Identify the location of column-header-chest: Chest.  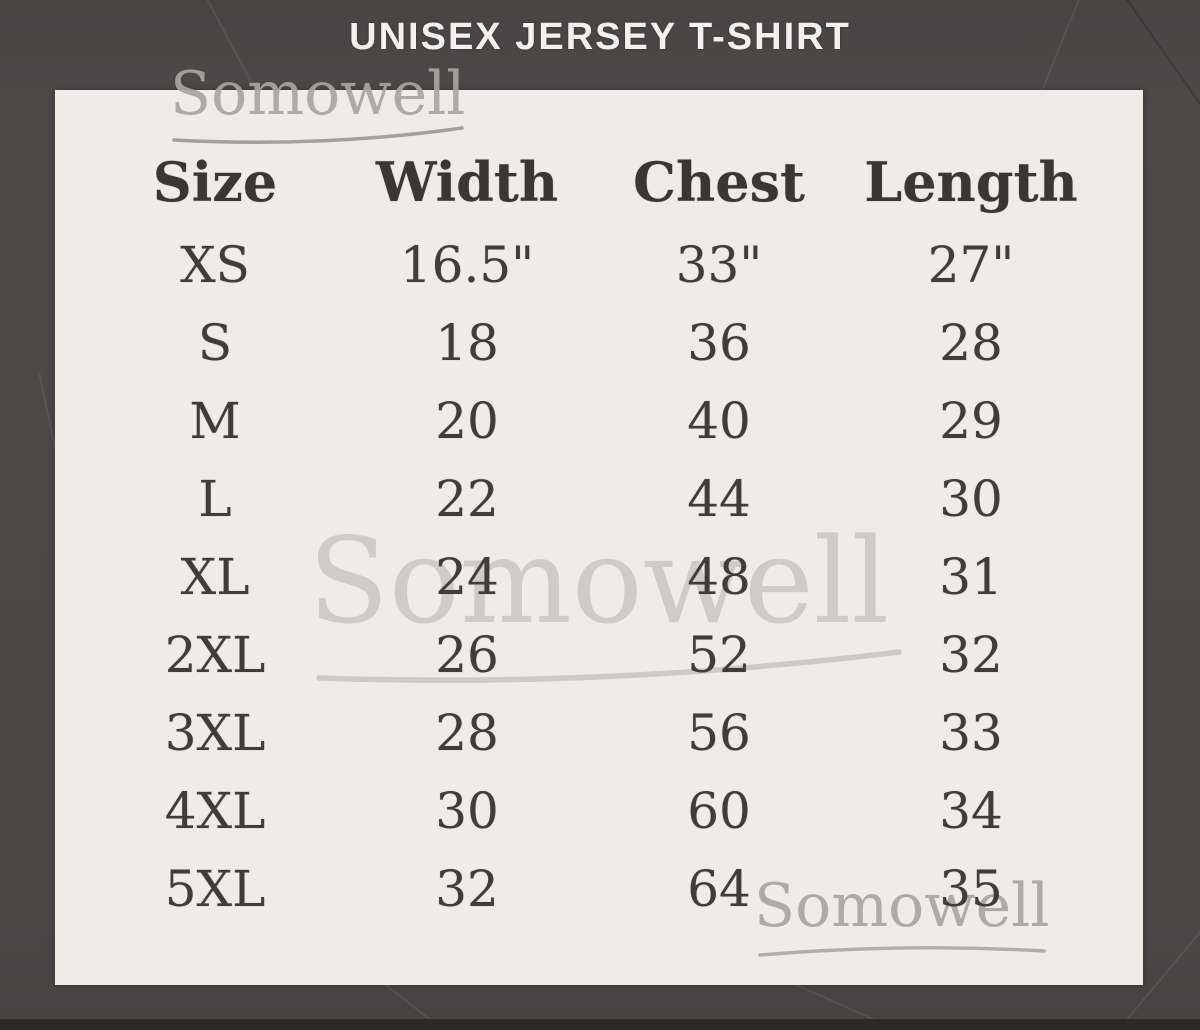
(719, 182).